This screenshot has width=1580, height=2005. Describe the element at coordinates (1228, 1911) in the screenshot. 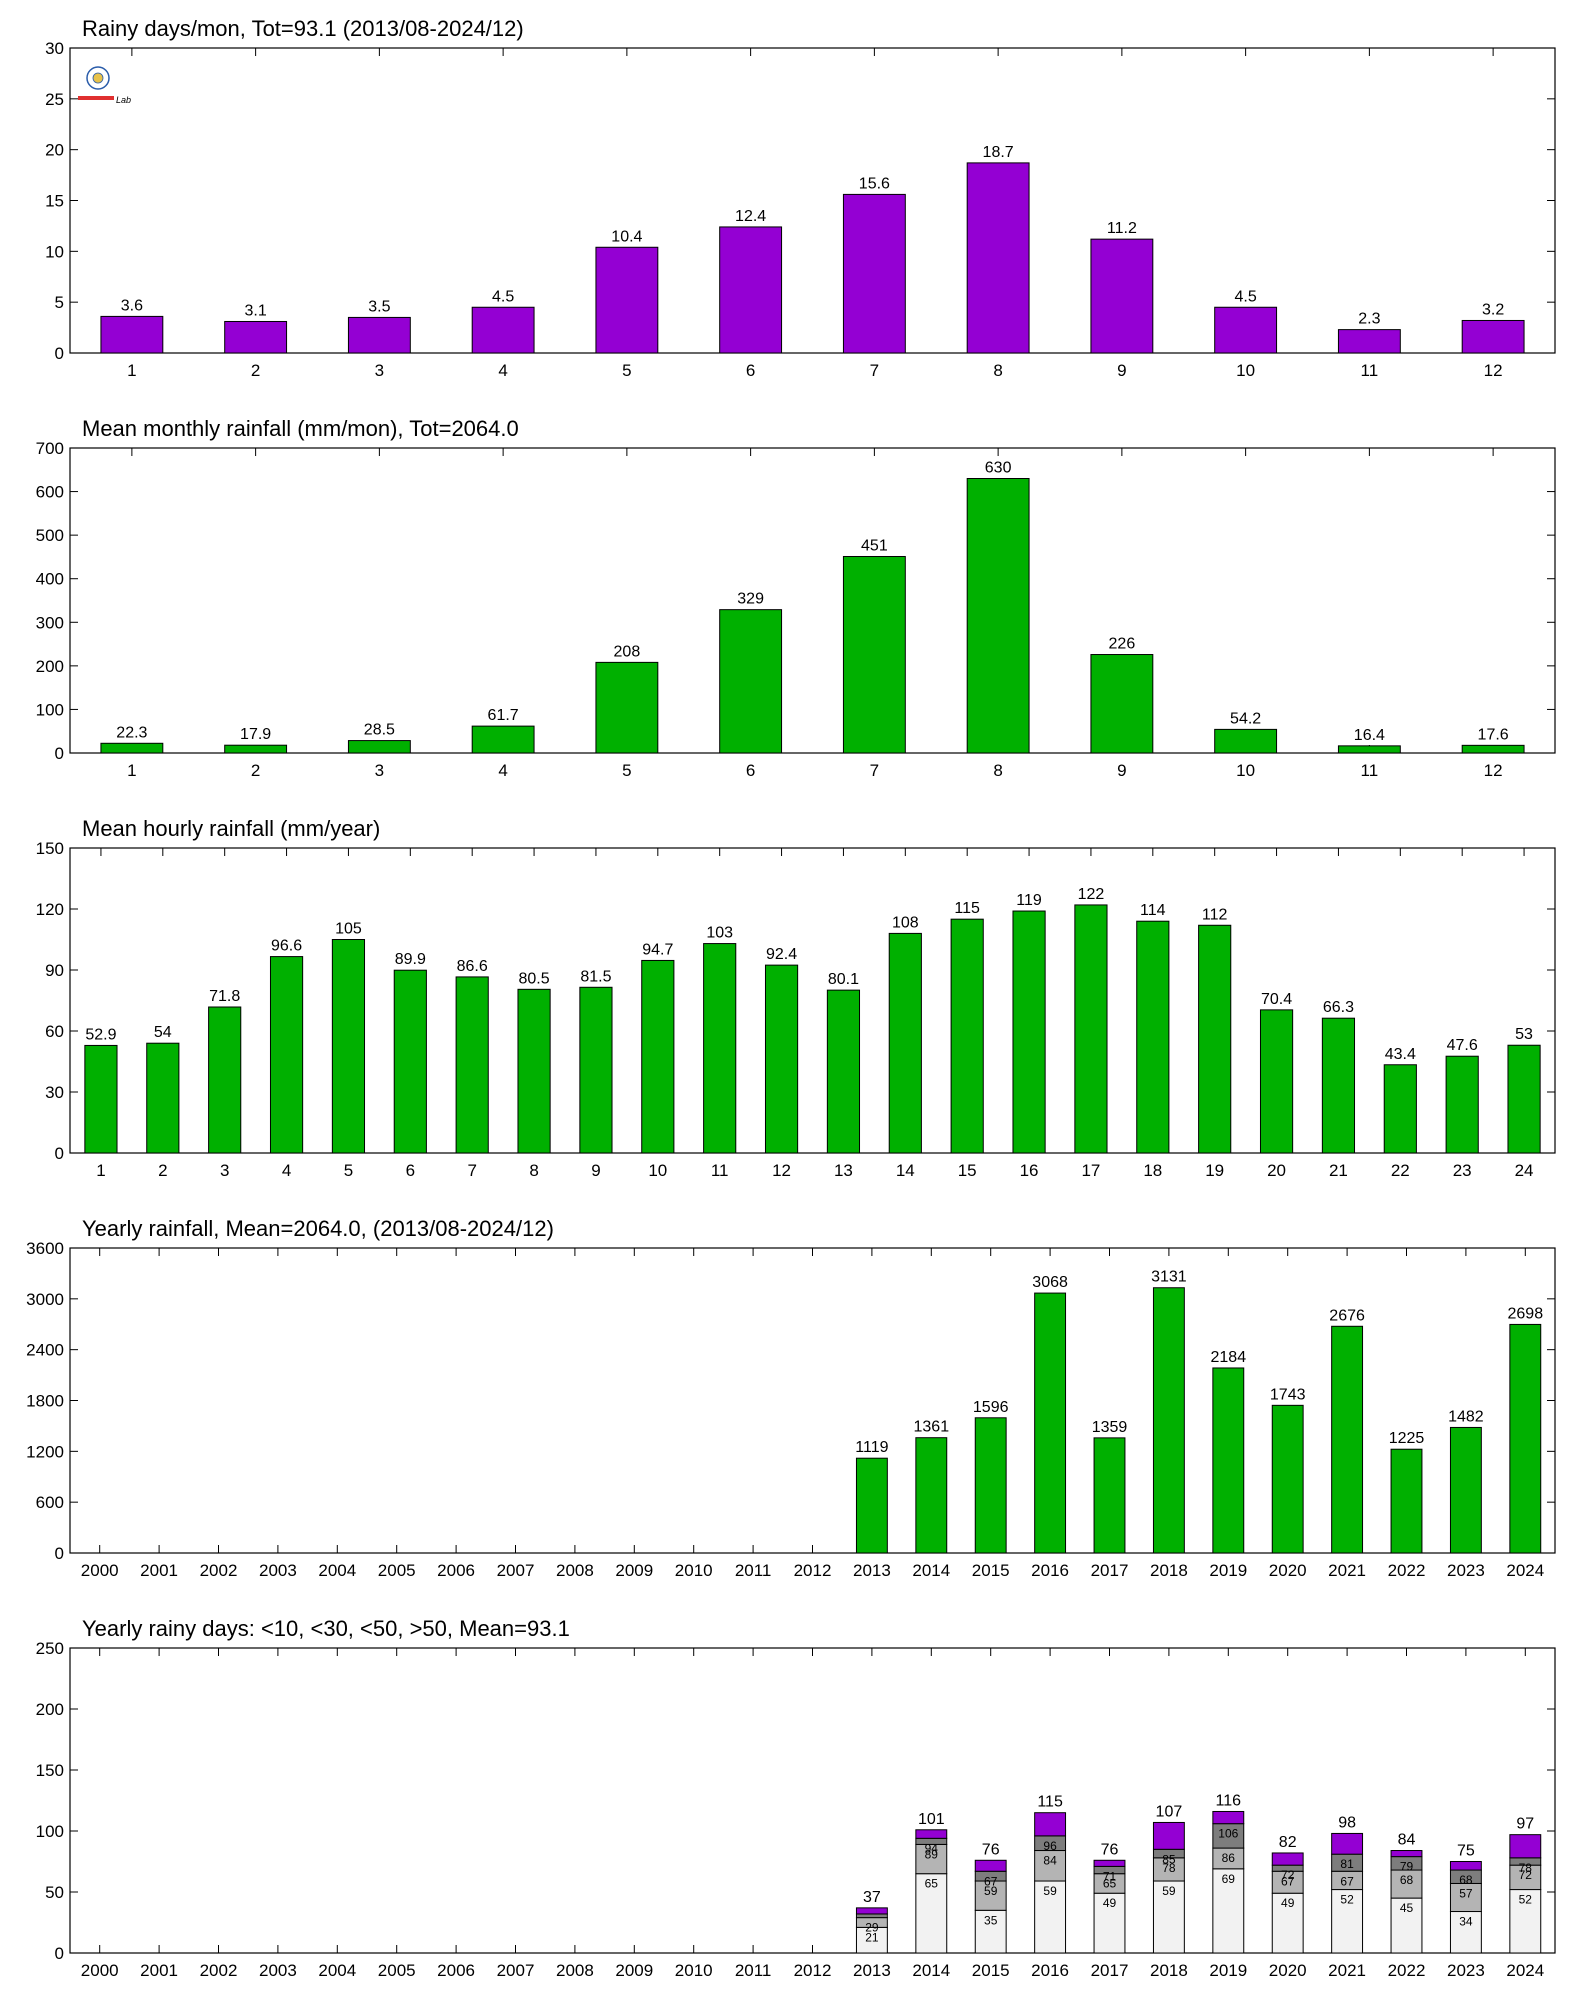

I see `stack-seg-lt10-2019` at that location.